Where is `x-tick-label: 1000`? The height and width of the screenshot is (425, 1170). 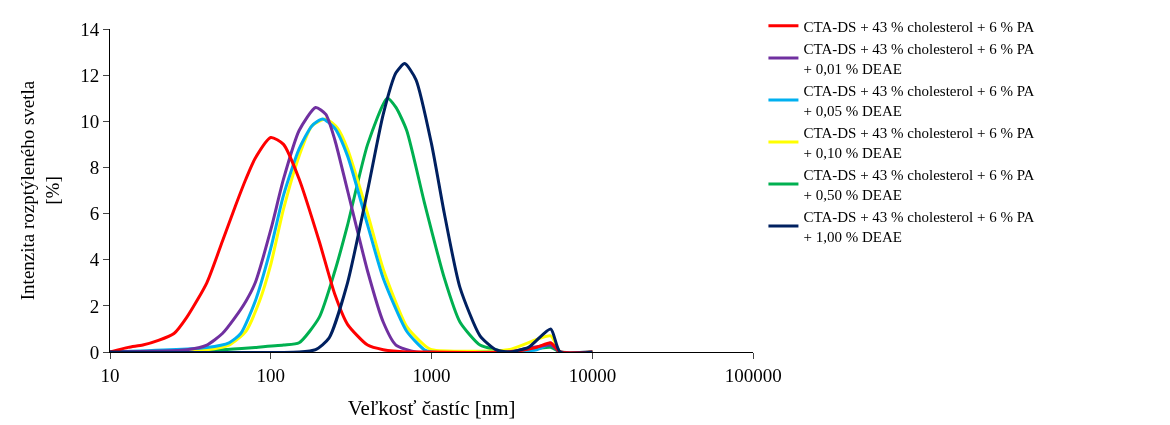 x-tick-label: 1000 is located at coordinates (431, 375).